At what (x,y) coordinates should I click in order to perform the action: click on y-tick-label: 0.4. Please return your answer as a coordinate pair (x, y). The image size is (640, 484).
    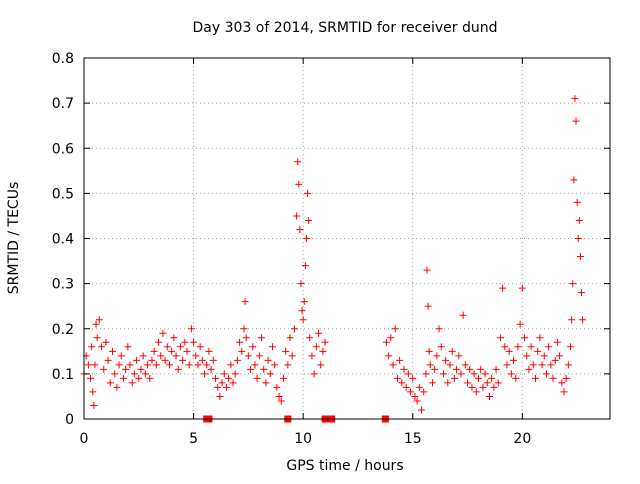
    Looking at the image, I should click on (63, 240).